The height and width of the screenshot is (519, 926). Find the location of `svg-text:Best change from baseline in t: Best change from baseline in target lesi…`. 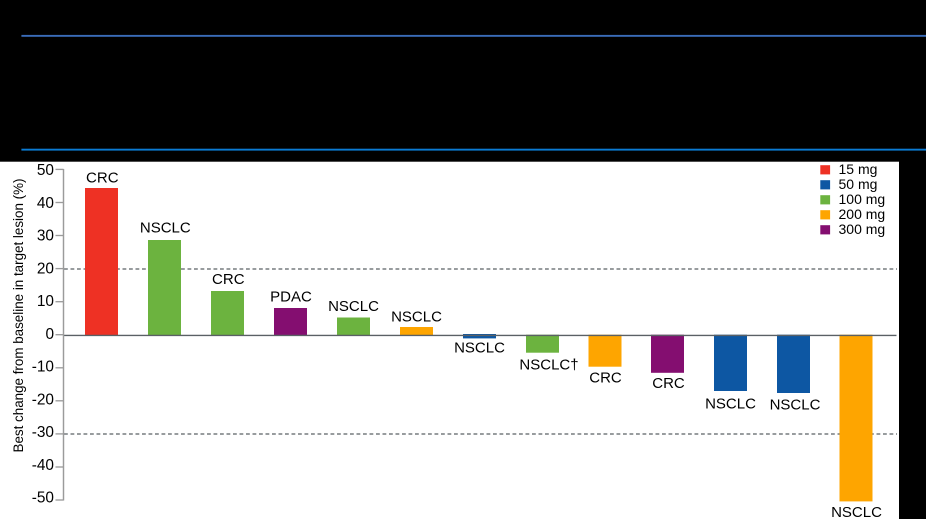

svg-text:Best change from baseline in t: Best change from baseline in target lesi… is located at coordinates (18, 316).